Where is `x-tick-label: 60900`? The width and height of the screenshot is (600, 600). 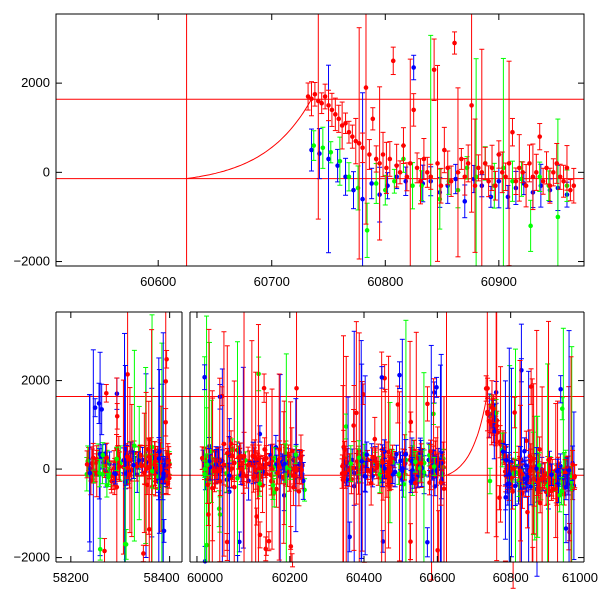 x-tick-label: 60900 is located at coordinates (499, 281).